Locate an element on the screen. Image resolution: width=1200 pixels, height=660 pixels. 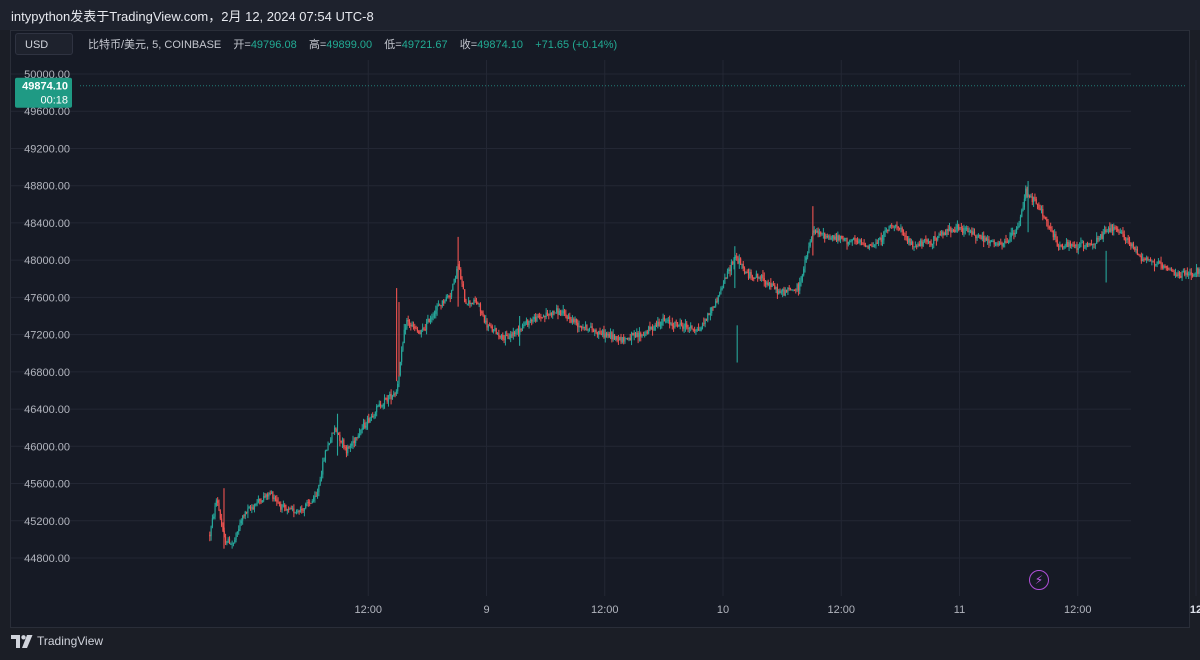
tradingview-logo: TradingView is located at coordinates (57, 641).